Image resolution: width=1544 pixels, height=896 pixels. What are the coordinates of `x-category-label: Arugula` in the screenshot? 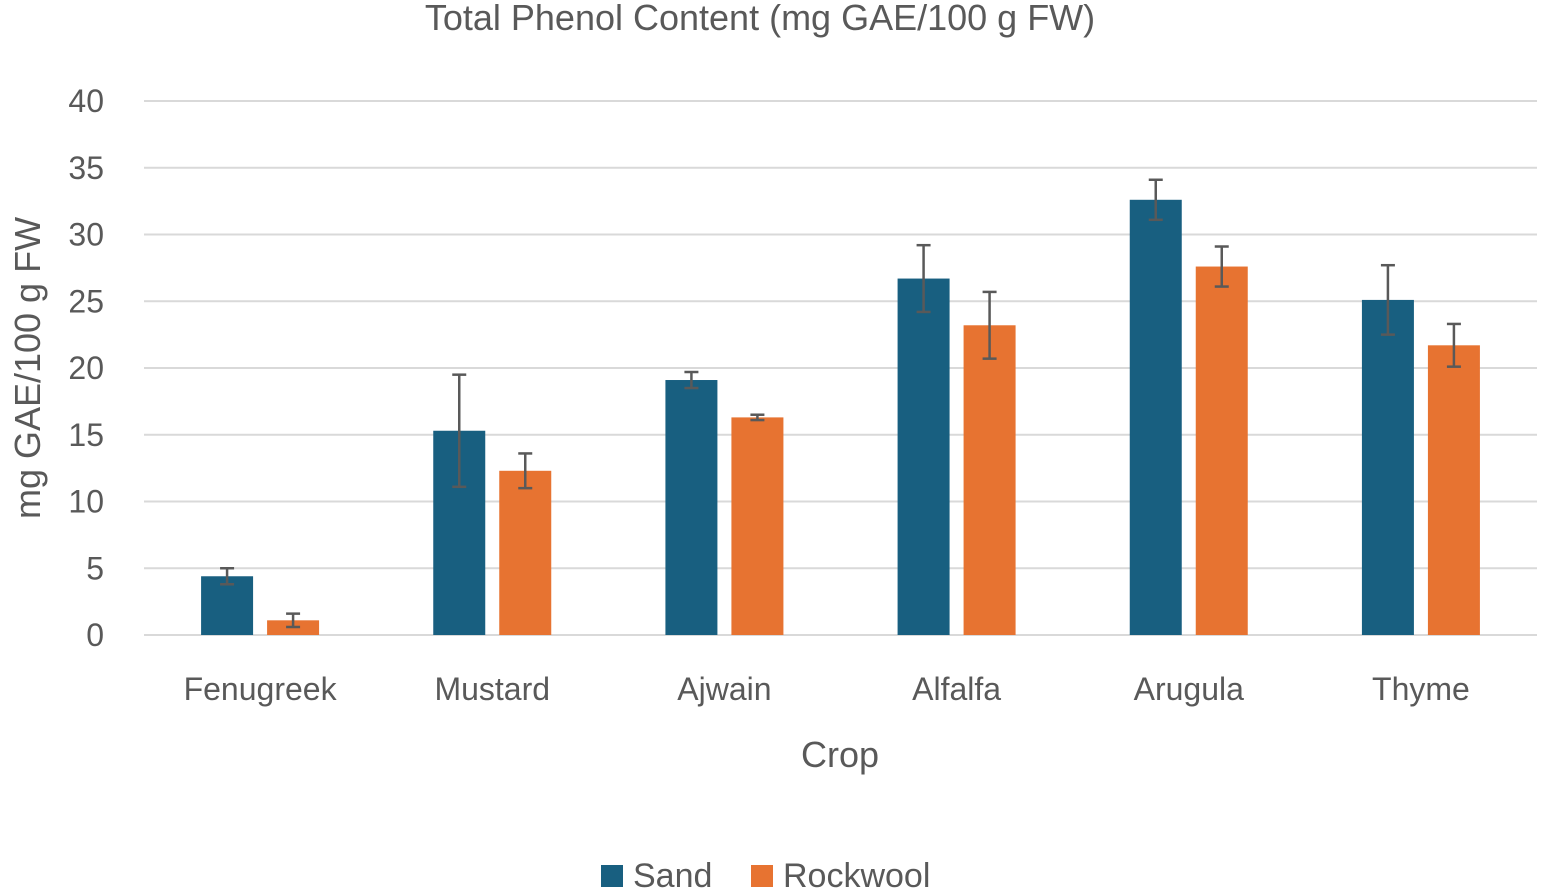 It's located at (1189, 689).